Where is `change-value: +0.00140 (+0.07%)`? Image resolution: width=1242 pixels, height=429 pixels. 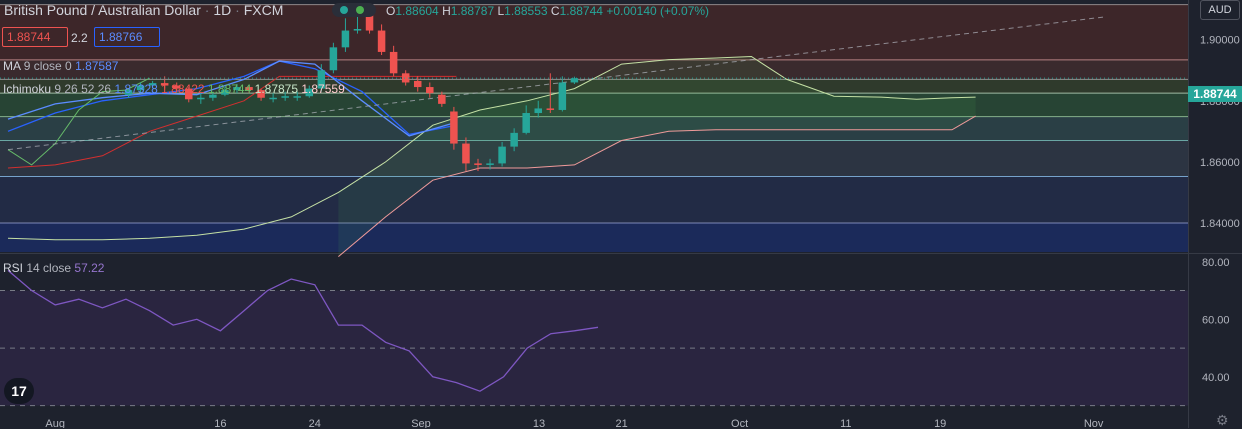 change-value: +0.00140 (+0.07%) is located at coordinates (658, 11).